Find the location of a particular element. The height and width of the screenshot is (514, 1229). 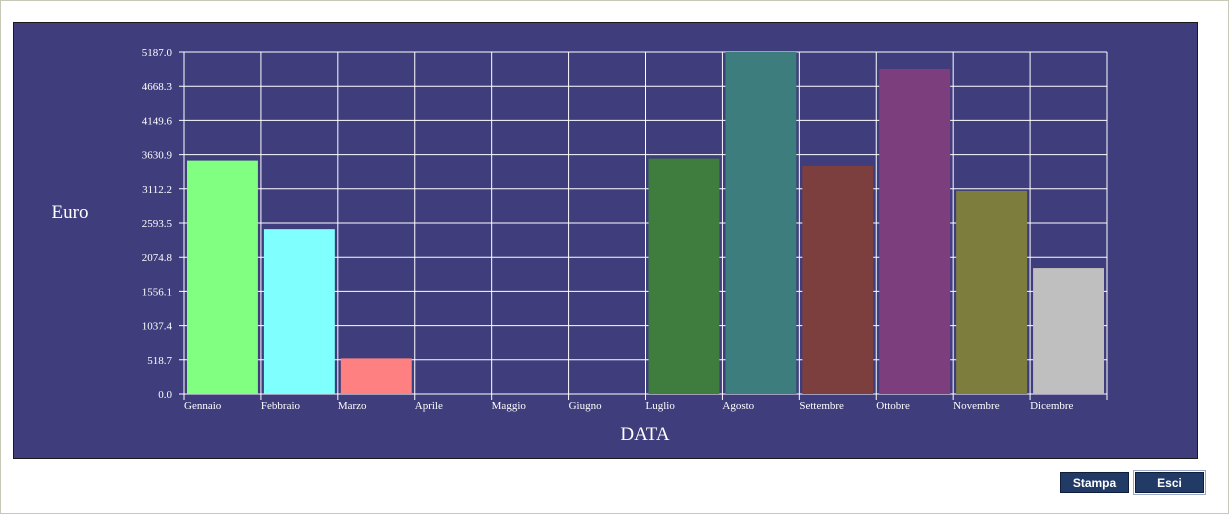

bar-gennaio is located at coordinates (222, 277).